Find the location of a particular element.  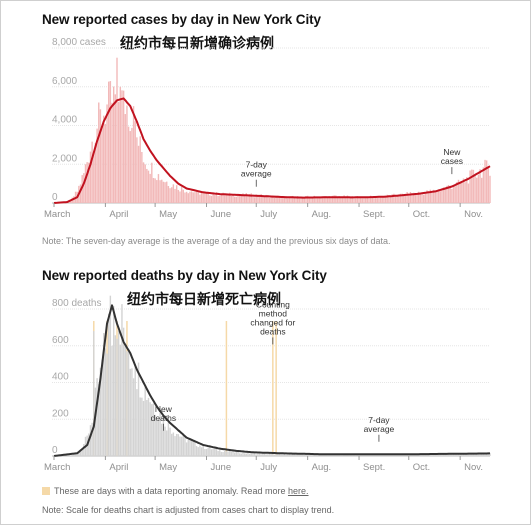

deaths-x-tick-label: Nov. is located at coordinates (473, 467).